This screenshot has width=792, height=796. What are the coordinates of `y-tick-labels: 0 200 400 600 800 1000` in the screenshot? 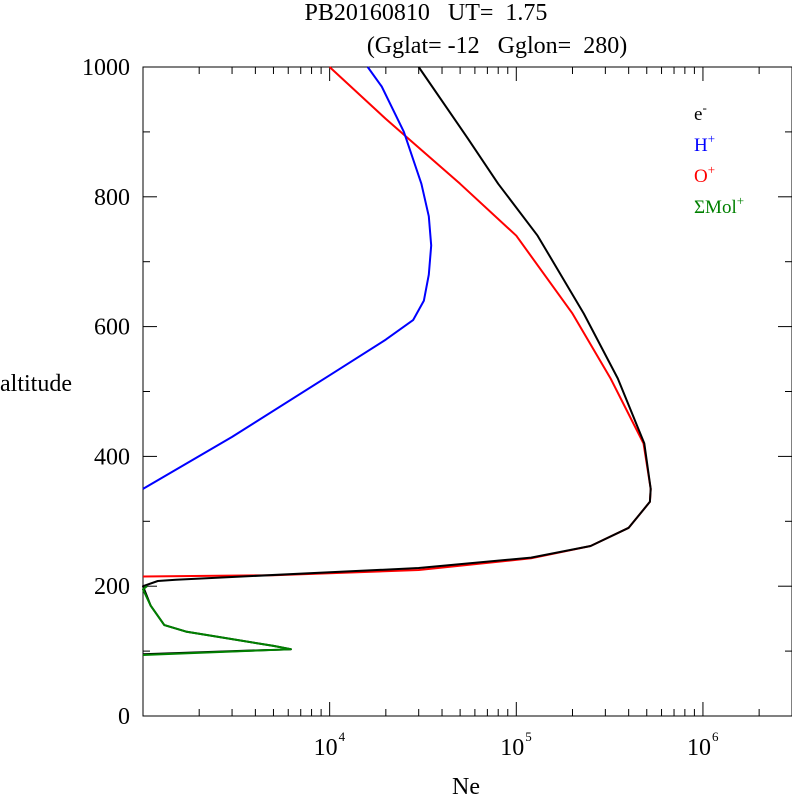 It's located at (106, 392).